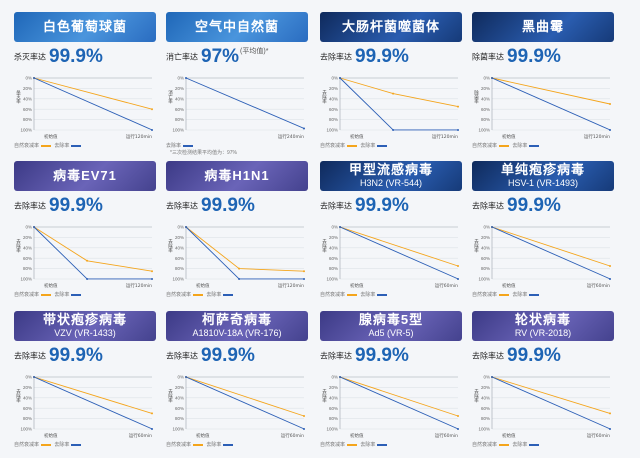 This screenshot has width=640, height=458. I want to click on card-banner: 甲型流感病毒 H3N2 (VR-544), so click(391, 176).